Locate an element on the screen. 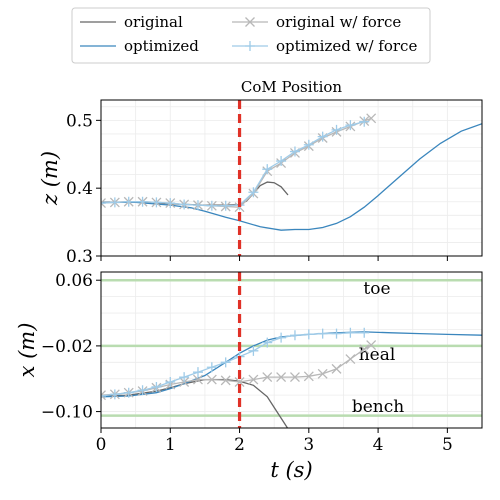 The height and width of the screenshot is (500, 500). x-axis is located at coordinates (274, 258).